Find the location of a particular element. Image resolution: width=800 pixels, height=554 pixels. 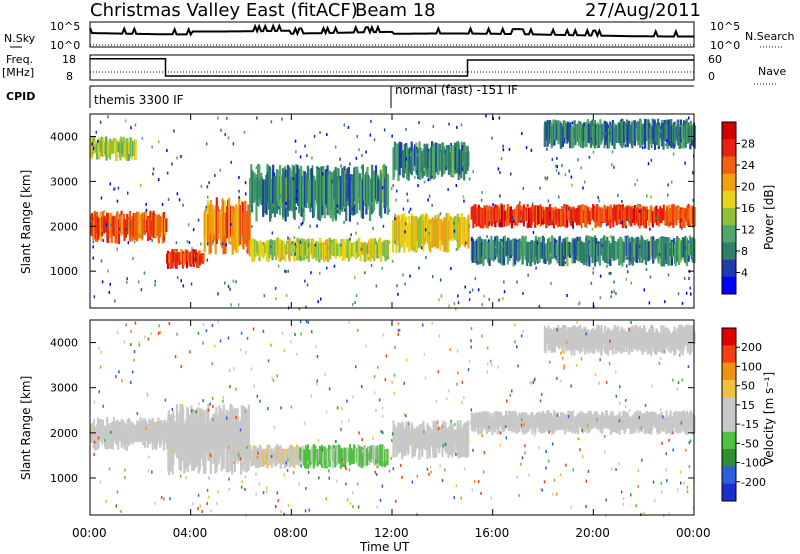

velocity-ytick-label: 1000 is located at coordinates (64, 478).